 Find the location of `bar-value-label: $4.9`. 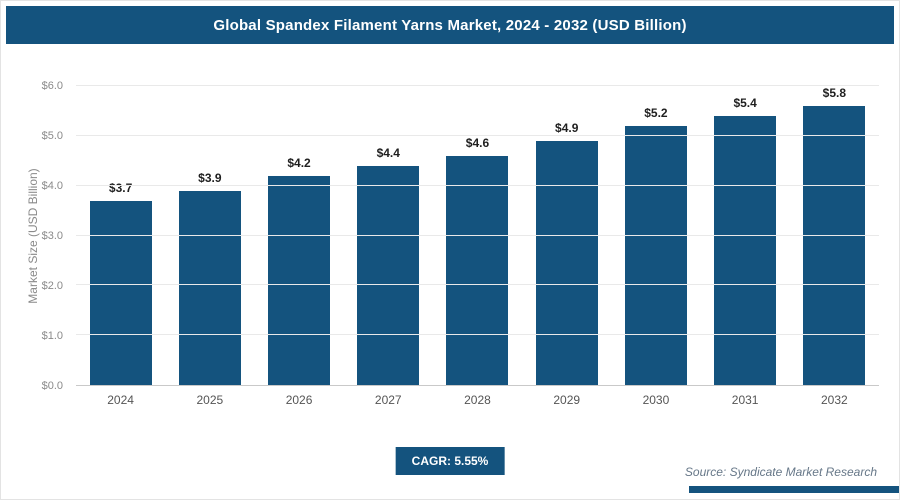

bar-value-label: $4.9 is located at coordinates (567, 127).